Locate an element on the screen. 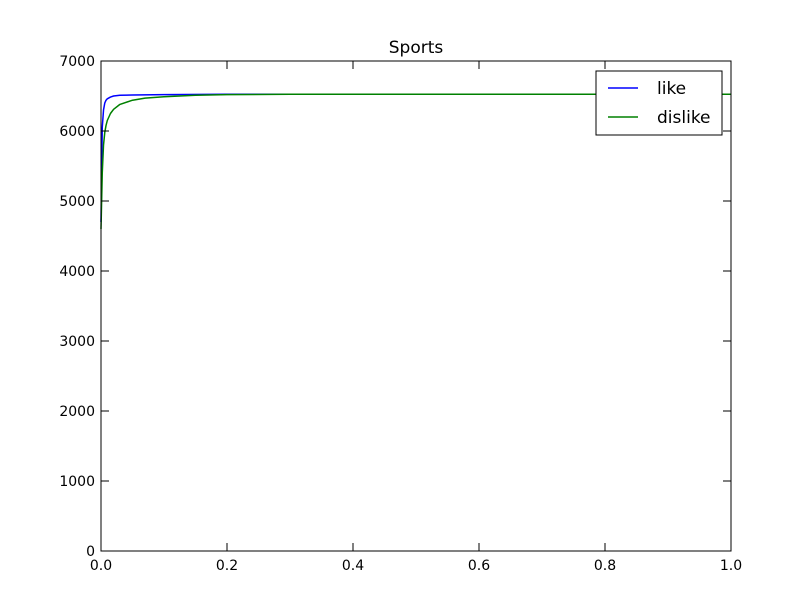 This screenshot has width=812, height=612. chart-title: Sports is located at coordinates (416, 48).